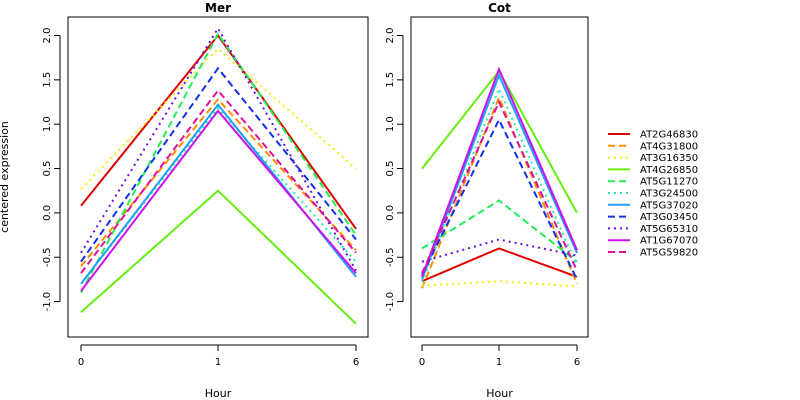 This screenshot has width=800, height=400. Describe the element at coordinates (499, 198) in the screenshot. I see `series-line-at3g03450` at that location.